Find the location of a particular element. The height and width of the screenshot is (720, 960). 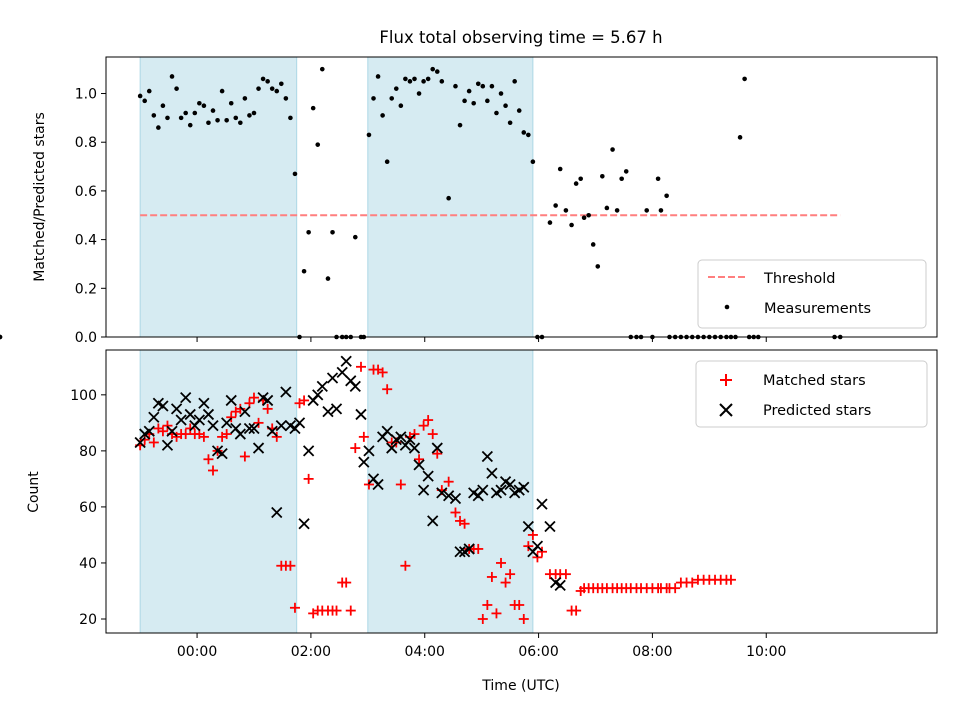

x-tick-label: 02:00 is located at coordinates (311, 652).